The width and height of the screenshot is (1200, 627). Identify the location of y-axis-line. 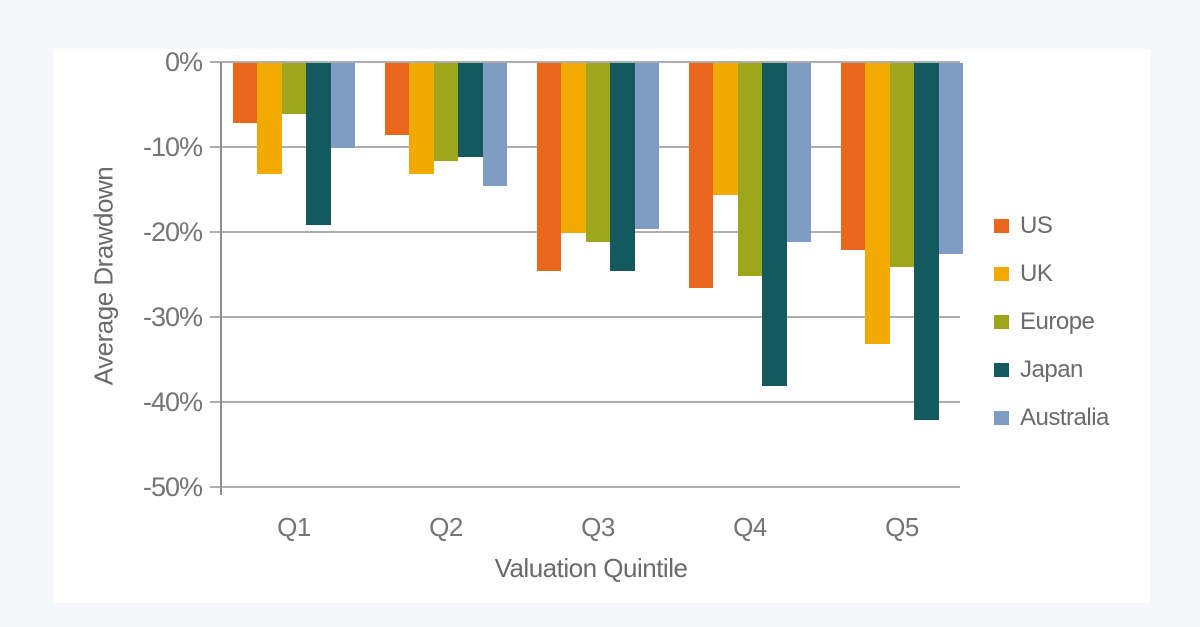
(221, 278).